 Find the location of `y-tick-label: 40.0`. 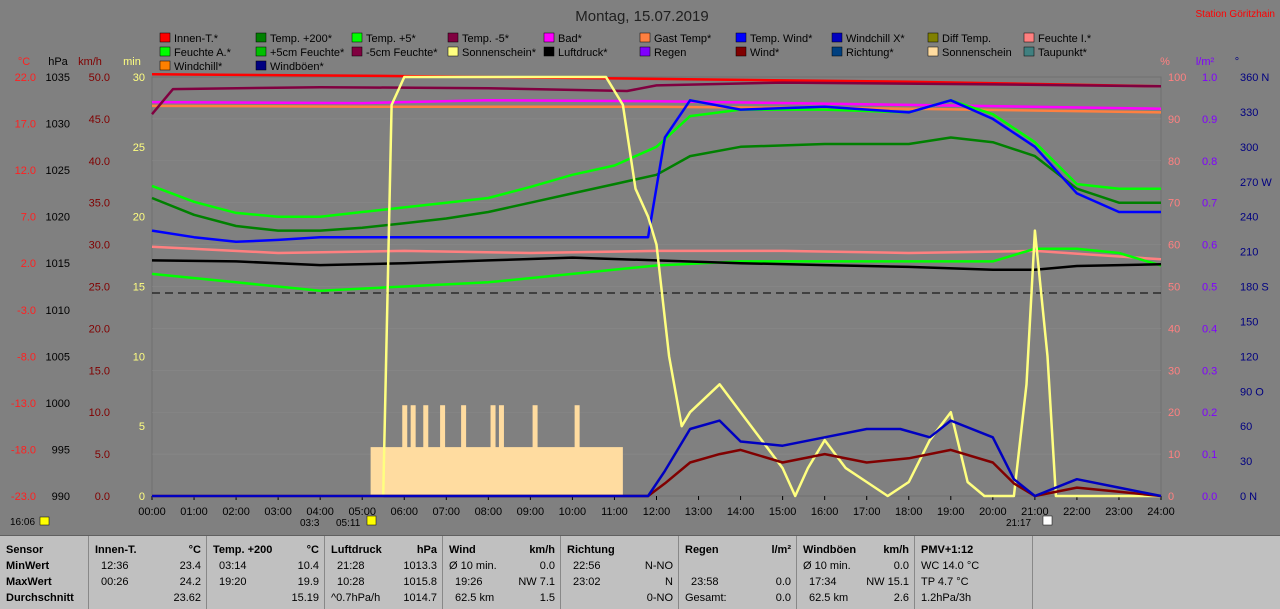

y-tick-label: 40.0 is located at coordinates (99, 162).